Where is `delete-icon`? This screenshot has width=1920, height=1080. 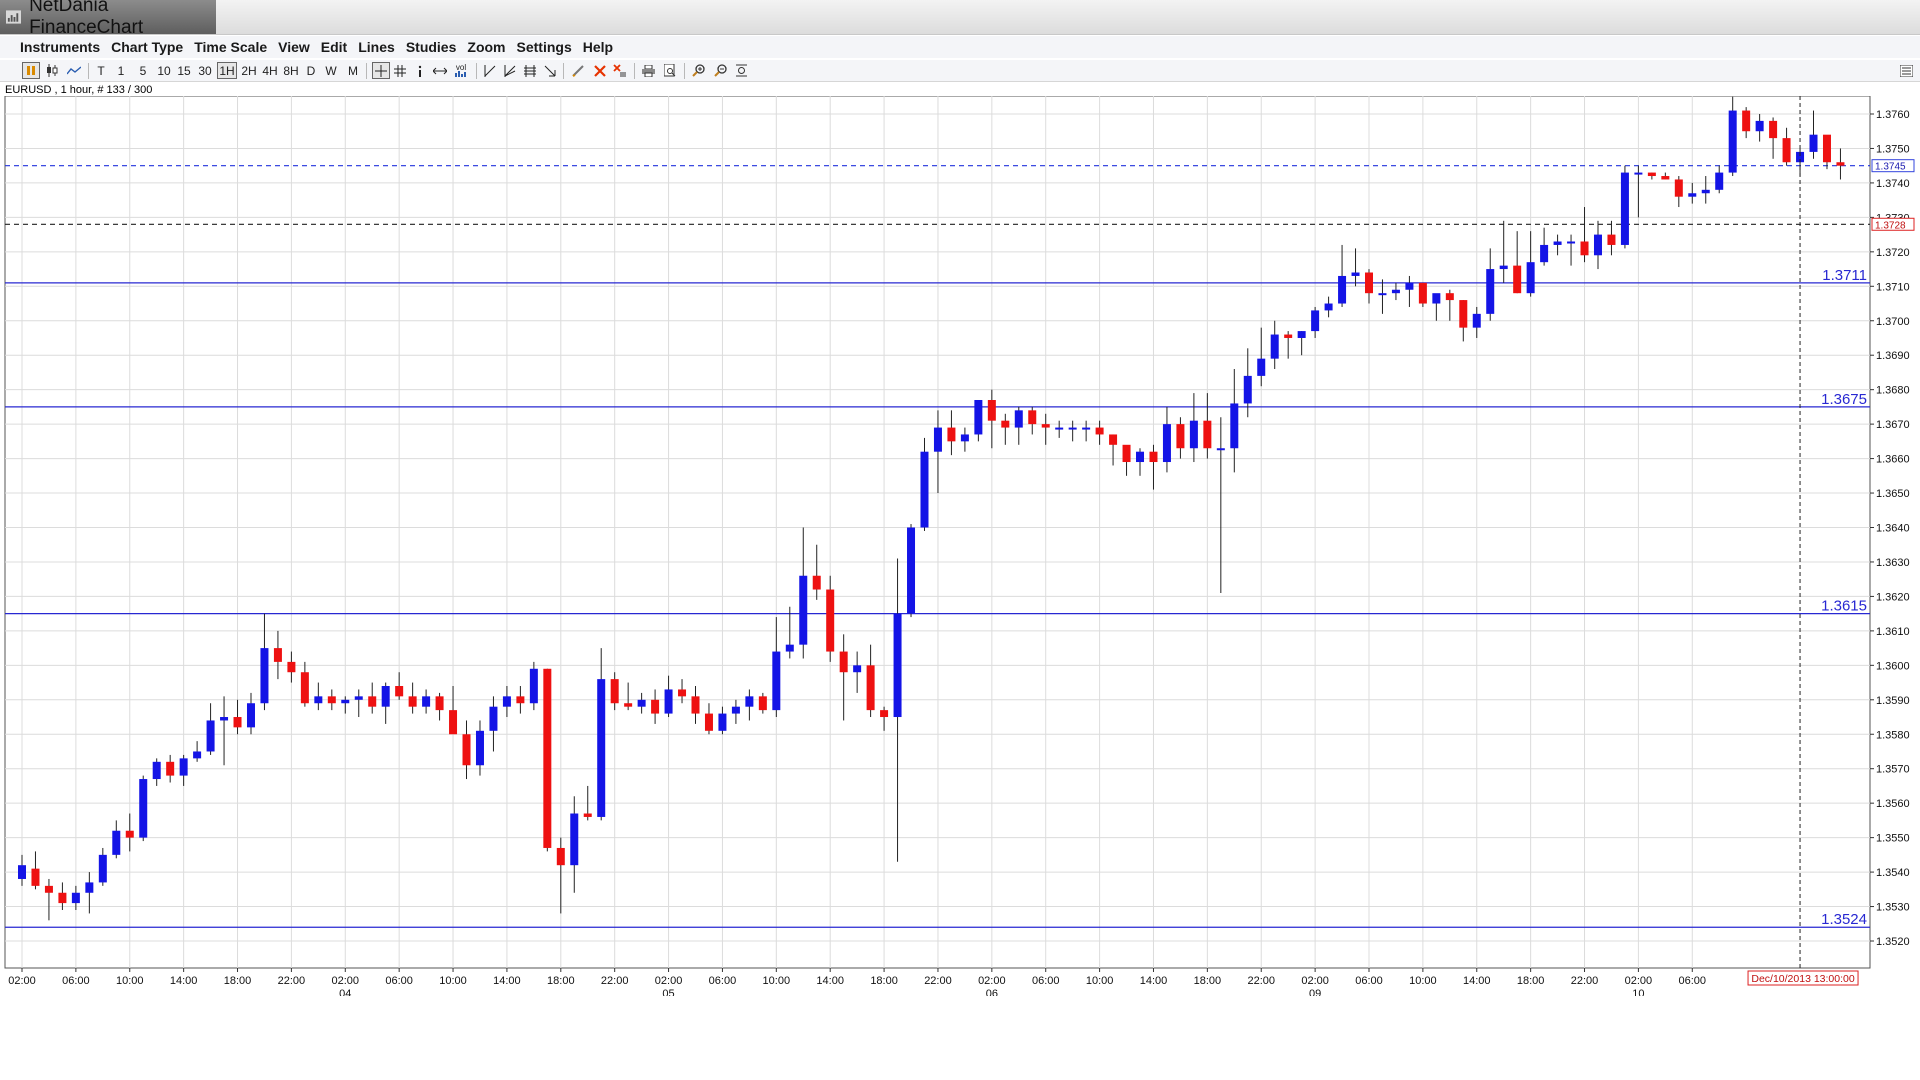 delete-icon is located at coordinates (600, 70).